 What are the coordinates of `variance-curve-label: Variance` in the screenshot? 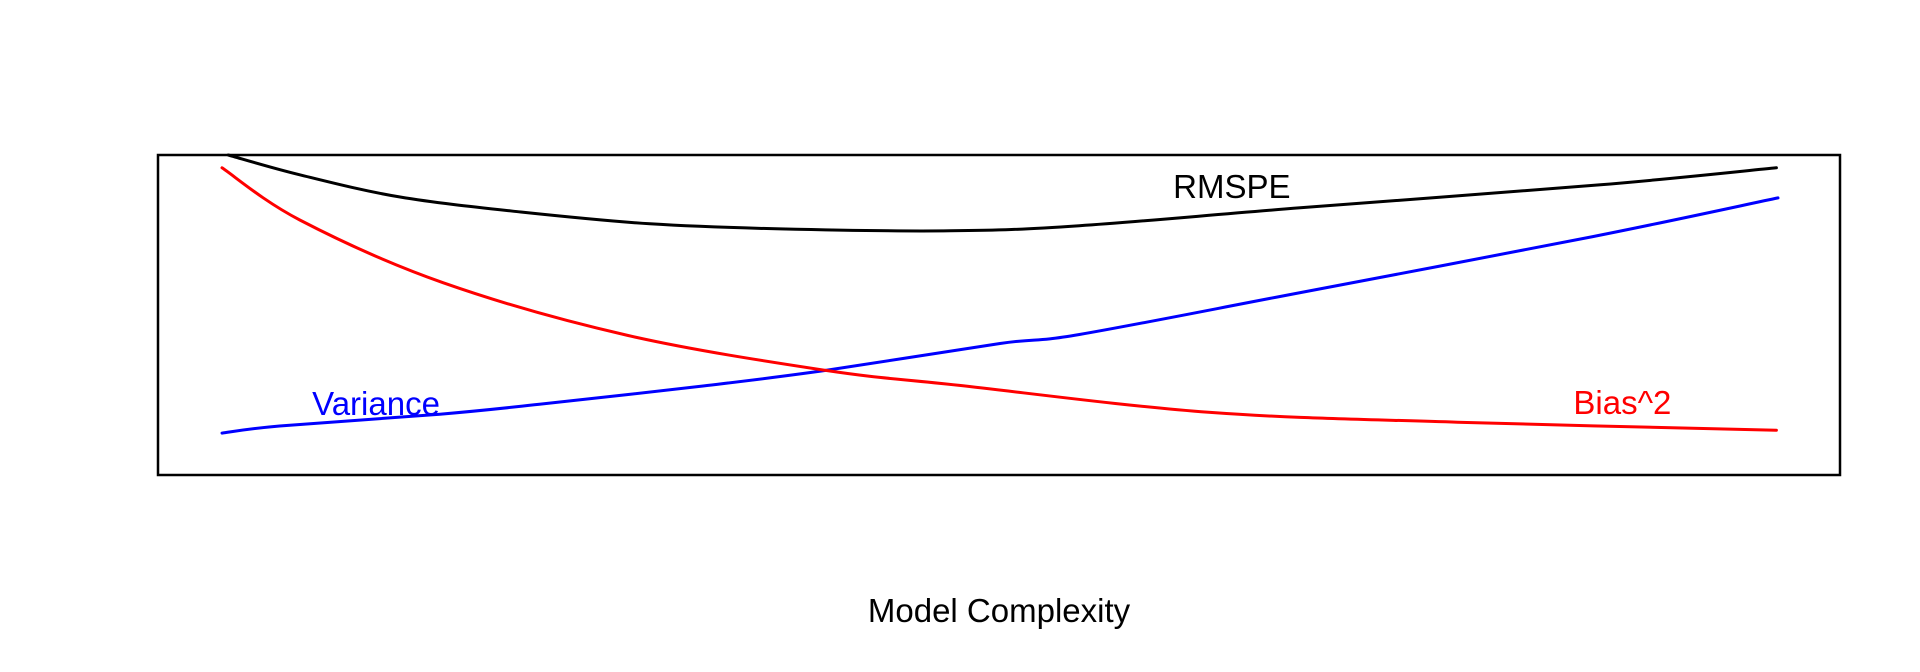 It's located at (376, 404).